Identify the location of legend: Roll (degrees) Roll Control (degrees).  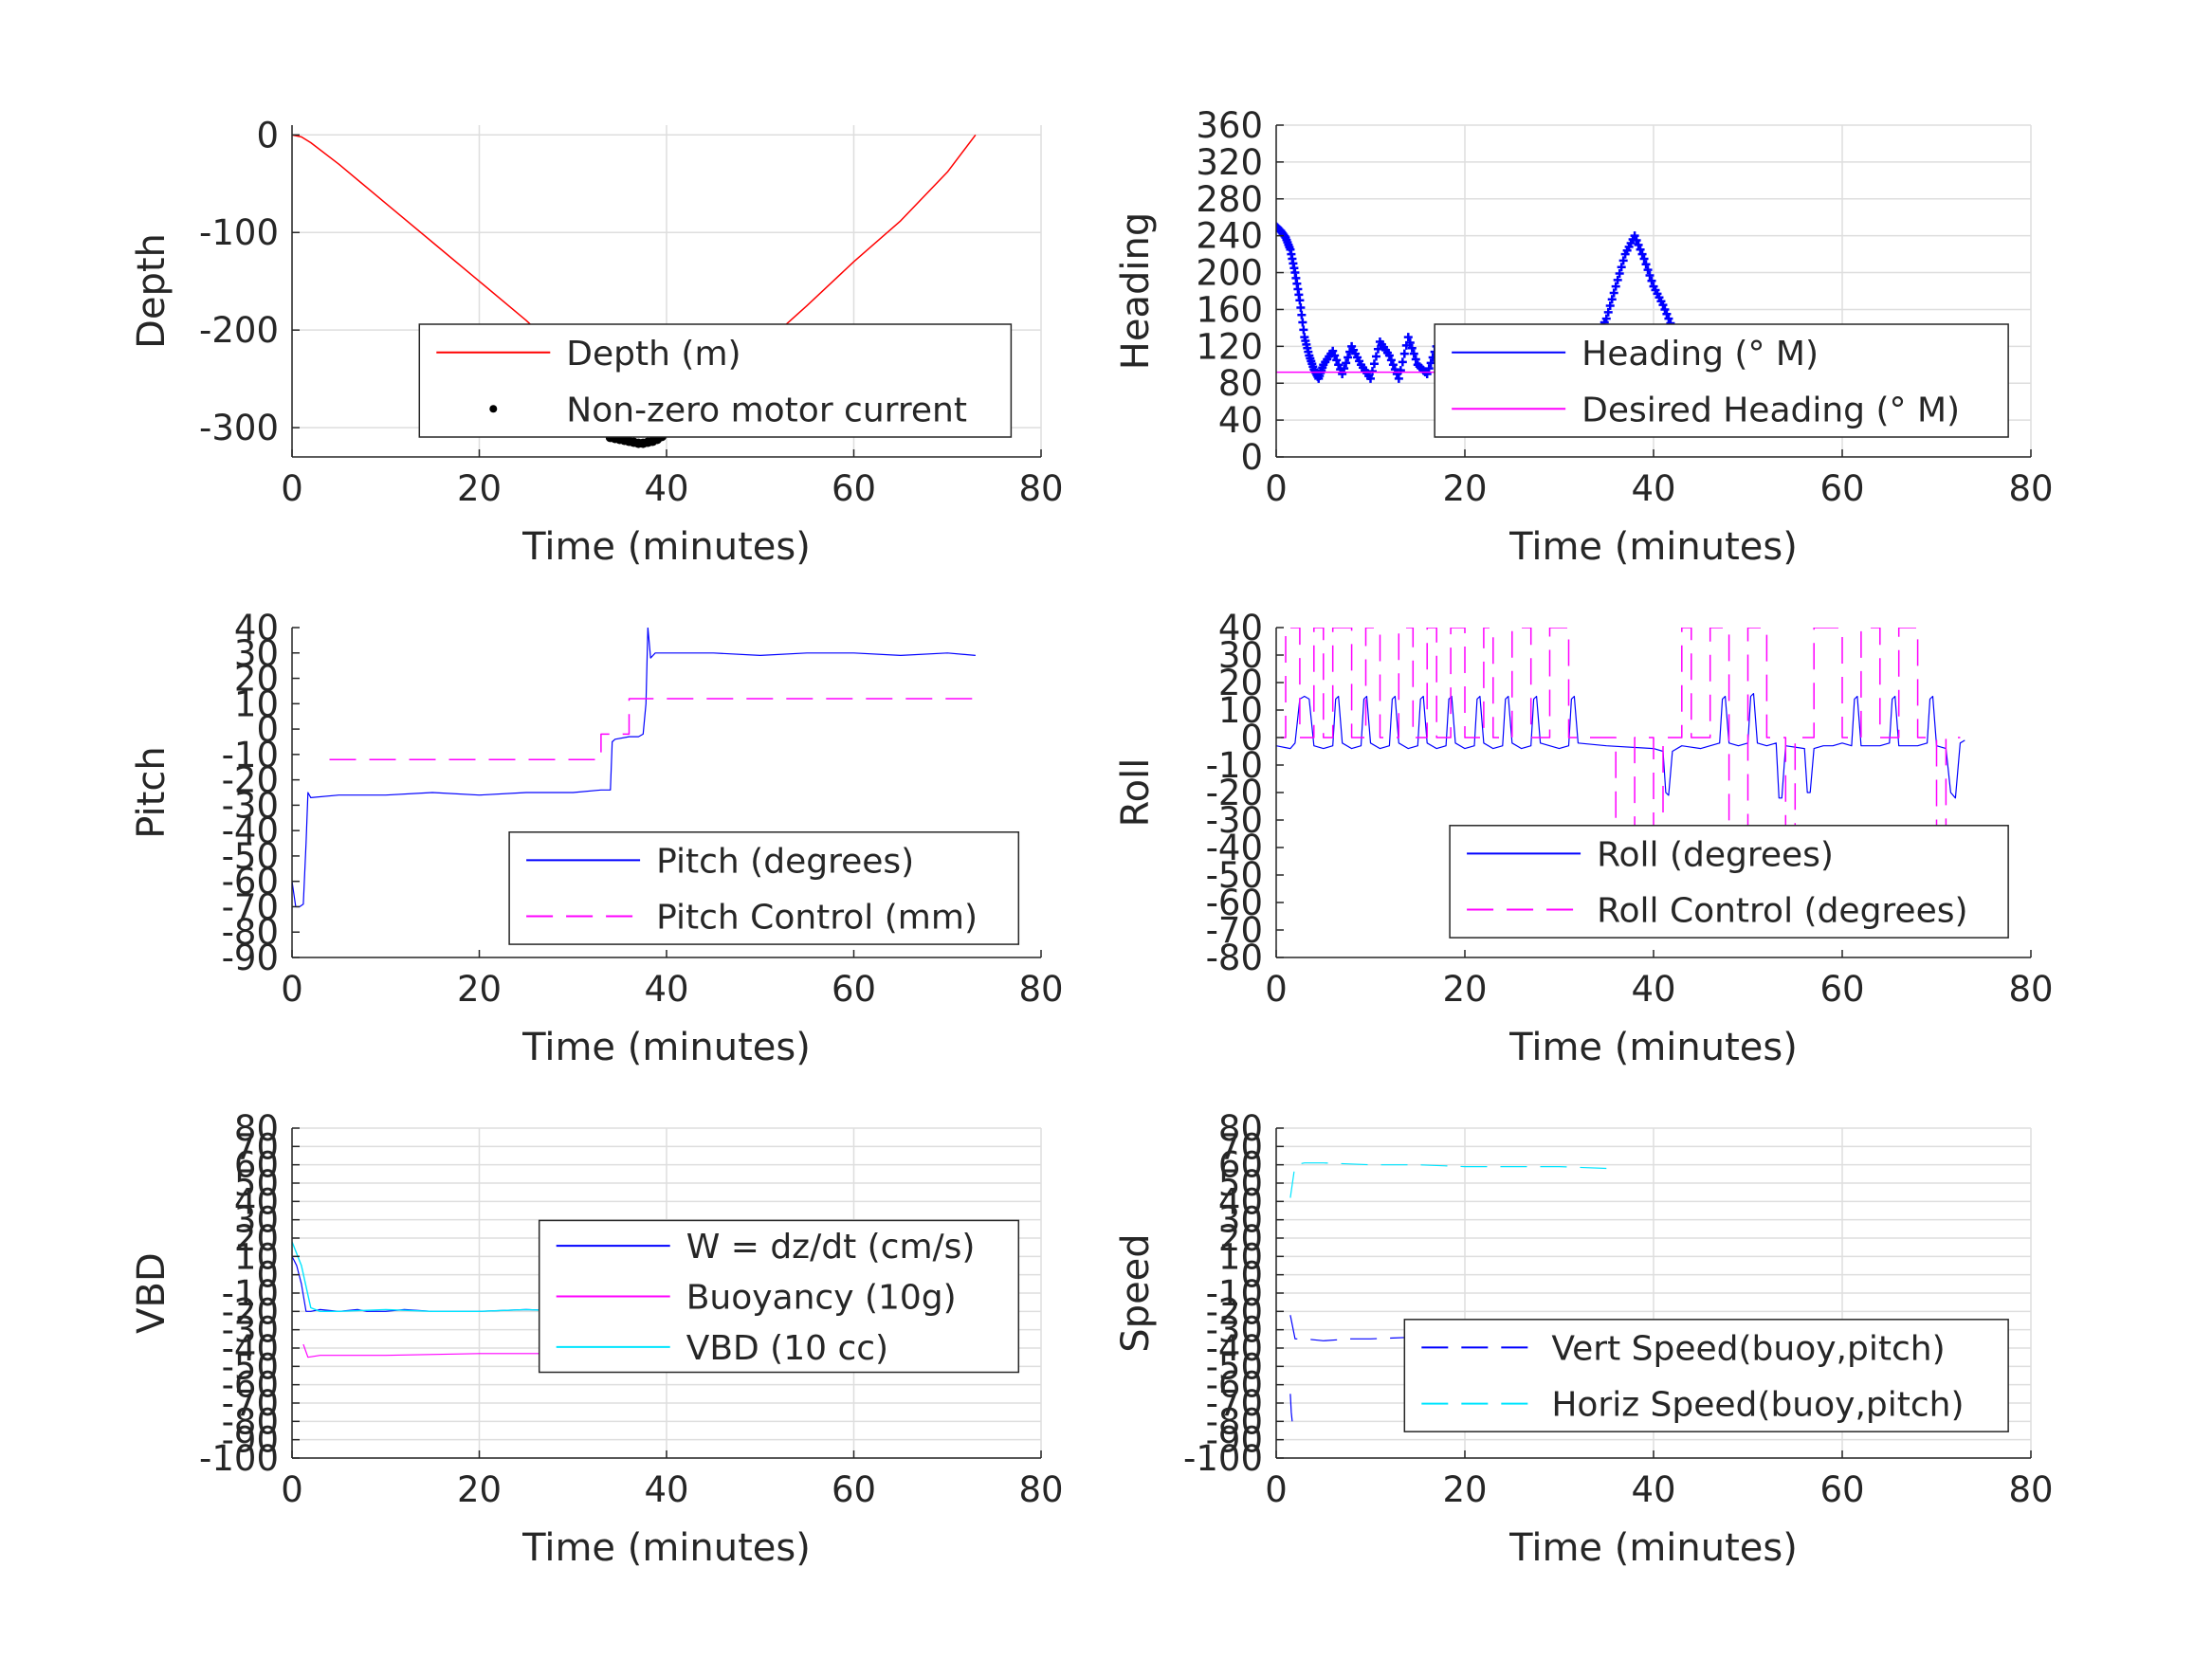
(1729, 882).